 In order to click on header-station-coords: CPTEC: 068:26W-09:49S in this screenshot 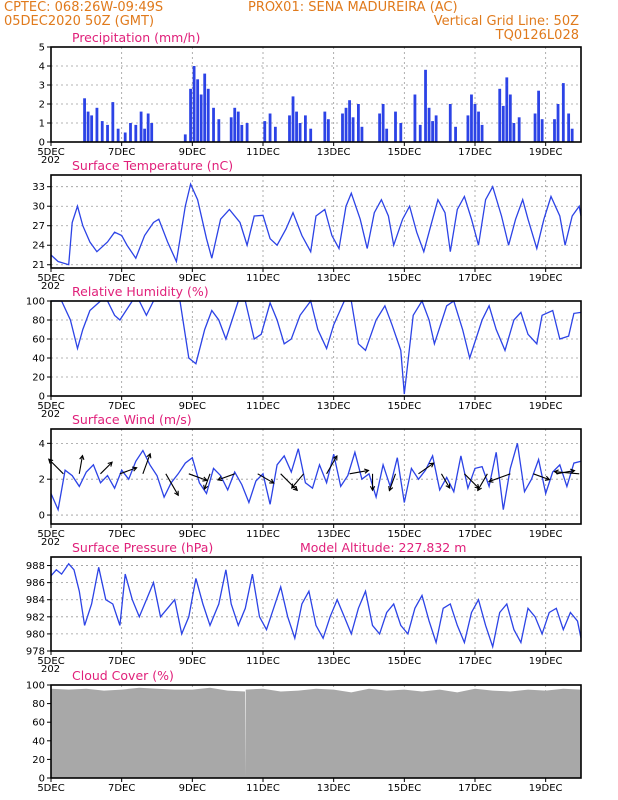, I will do `click(83, 7)`.